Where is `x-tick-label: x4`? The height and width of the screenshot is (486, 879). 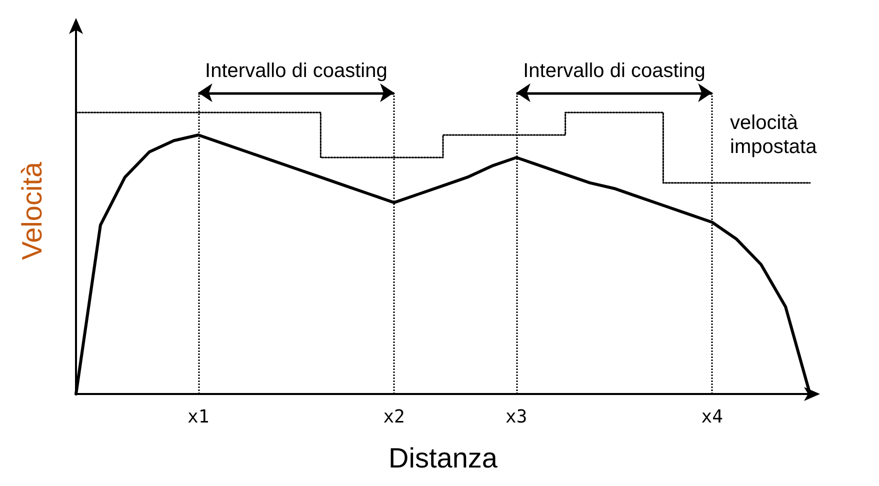 x-tick-label: x4 is located at coordinates (712, 417).